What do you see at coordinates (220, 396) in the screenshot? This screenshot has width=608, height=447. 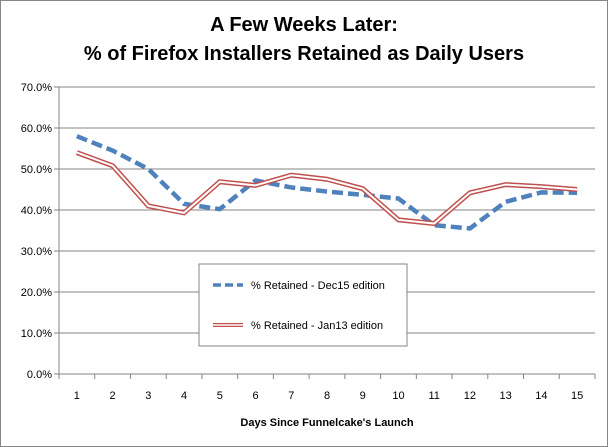 I see `x-tick-label: 5` at bounding box center [220, 396].